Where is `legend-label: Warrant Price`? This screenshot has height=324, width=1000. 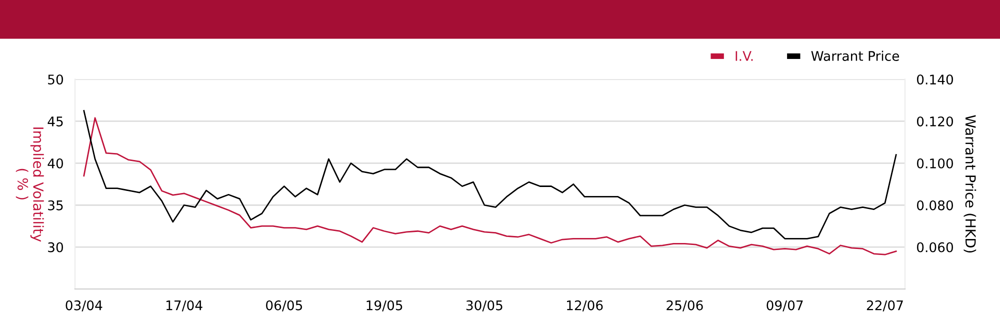
legend-label: Warrant Price is located at coordinates (855, 55).